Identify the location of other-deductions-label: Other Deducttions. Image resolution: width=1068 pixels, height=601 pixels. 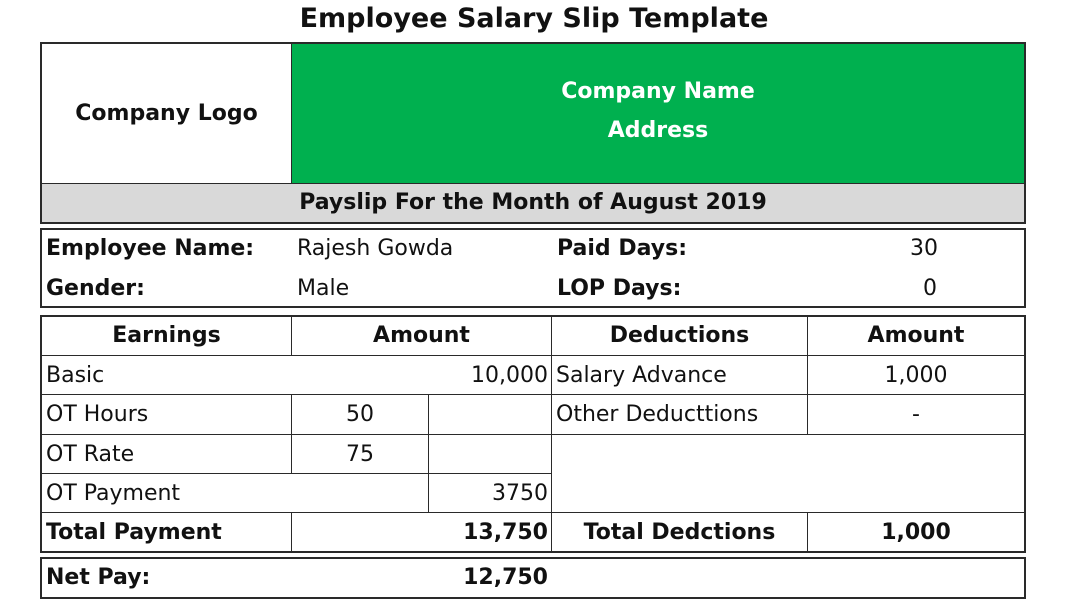
(657, 414).